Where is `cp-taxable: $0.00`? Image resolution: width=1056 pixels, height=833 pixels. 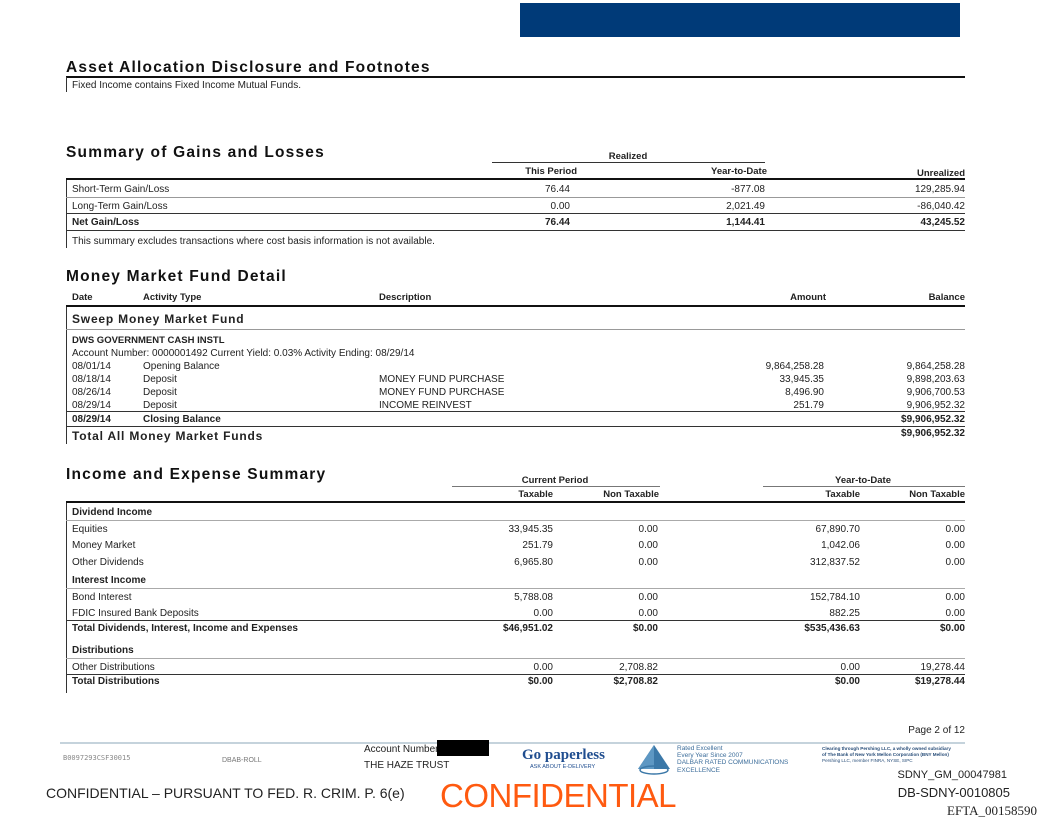
cp-taxable: $0.00 is located at coordinates (540, 681).